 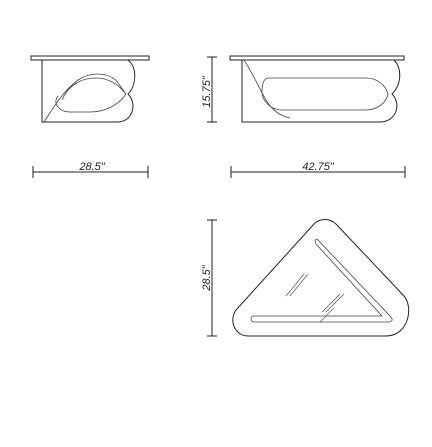 I want to click on front-glass-top, so click(x=317, y=58).